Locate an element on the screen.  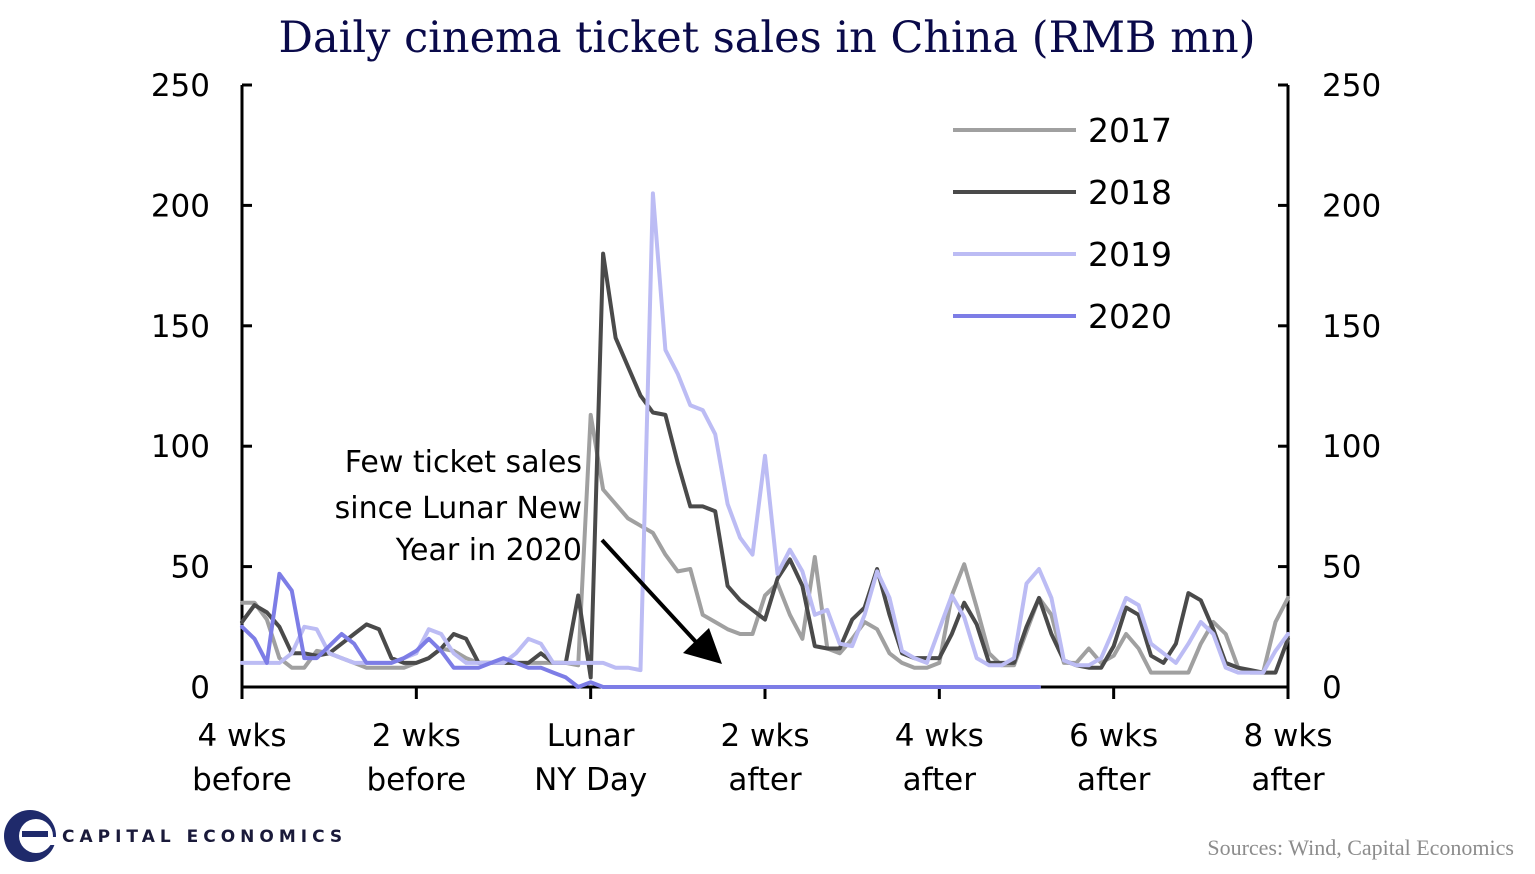
legend-label-2020: 2020 is located at coordinates (1130, 316).